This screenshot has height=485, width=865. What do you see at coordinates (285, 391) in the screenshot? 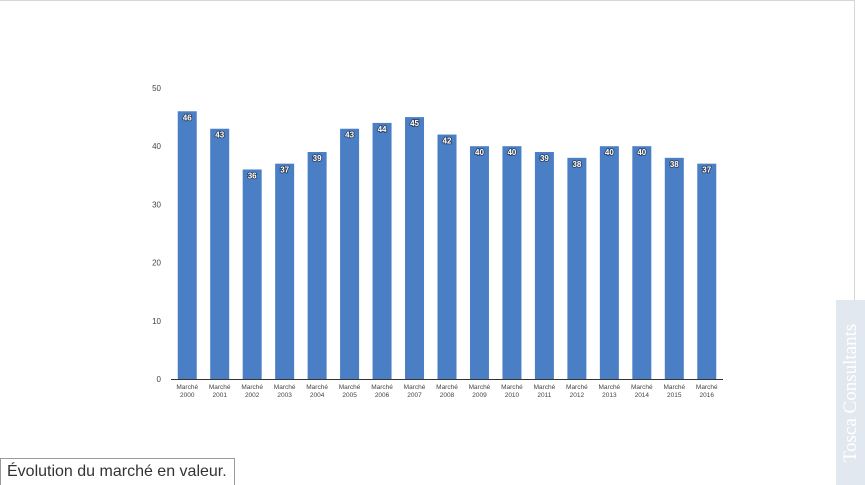
I see `x-tick-label: Marché 2003` at bounding box center [285, 391].